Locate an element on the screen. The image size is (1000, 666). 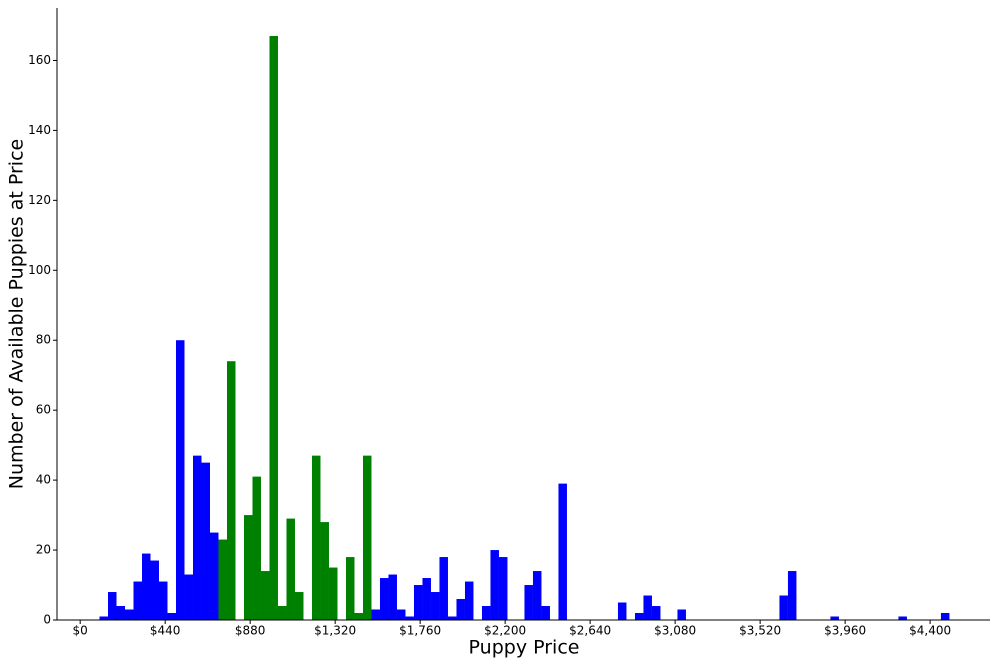
y-tick-label: 160 is located at coordinates (39, 60).